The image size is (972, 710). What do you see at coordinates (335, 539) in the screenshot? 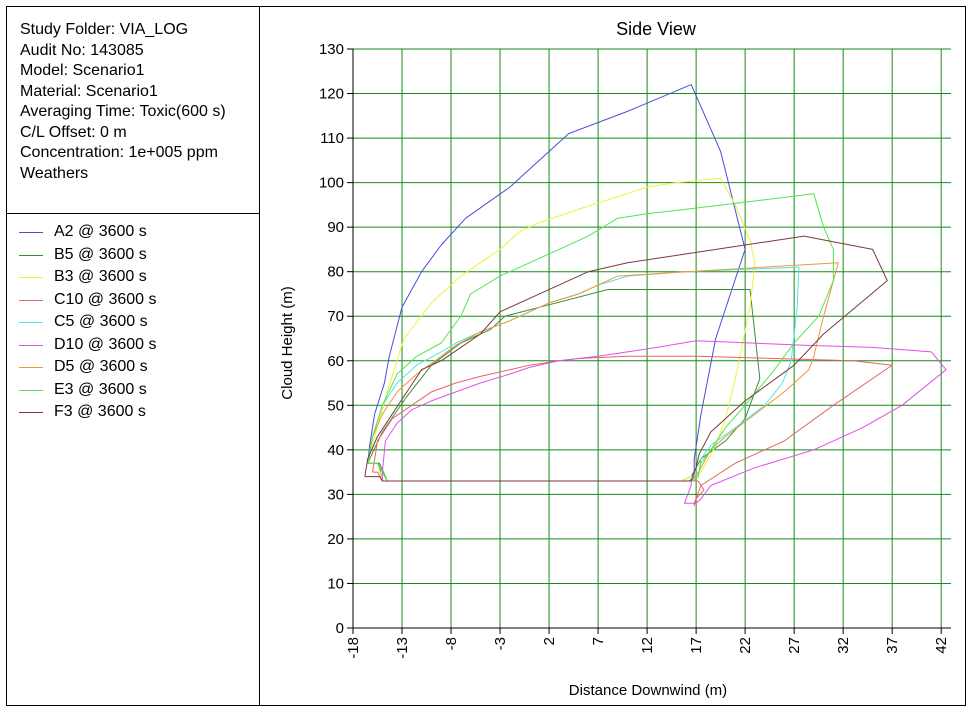
I see `y-tick-label: 20` at bounding box center [335, 539].